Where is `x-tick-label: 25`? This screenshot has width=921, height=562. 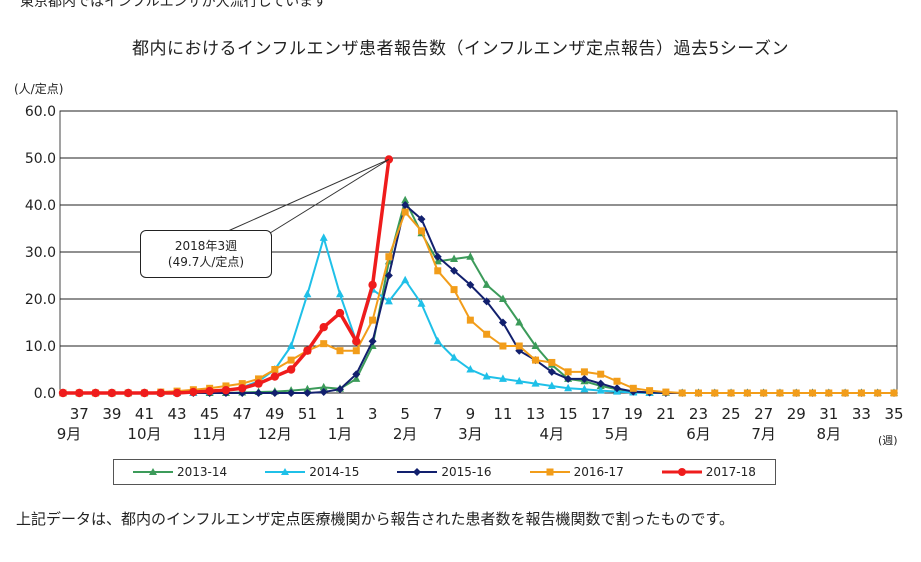
x-tick-label: 25 is located at coordinates (731, 414).